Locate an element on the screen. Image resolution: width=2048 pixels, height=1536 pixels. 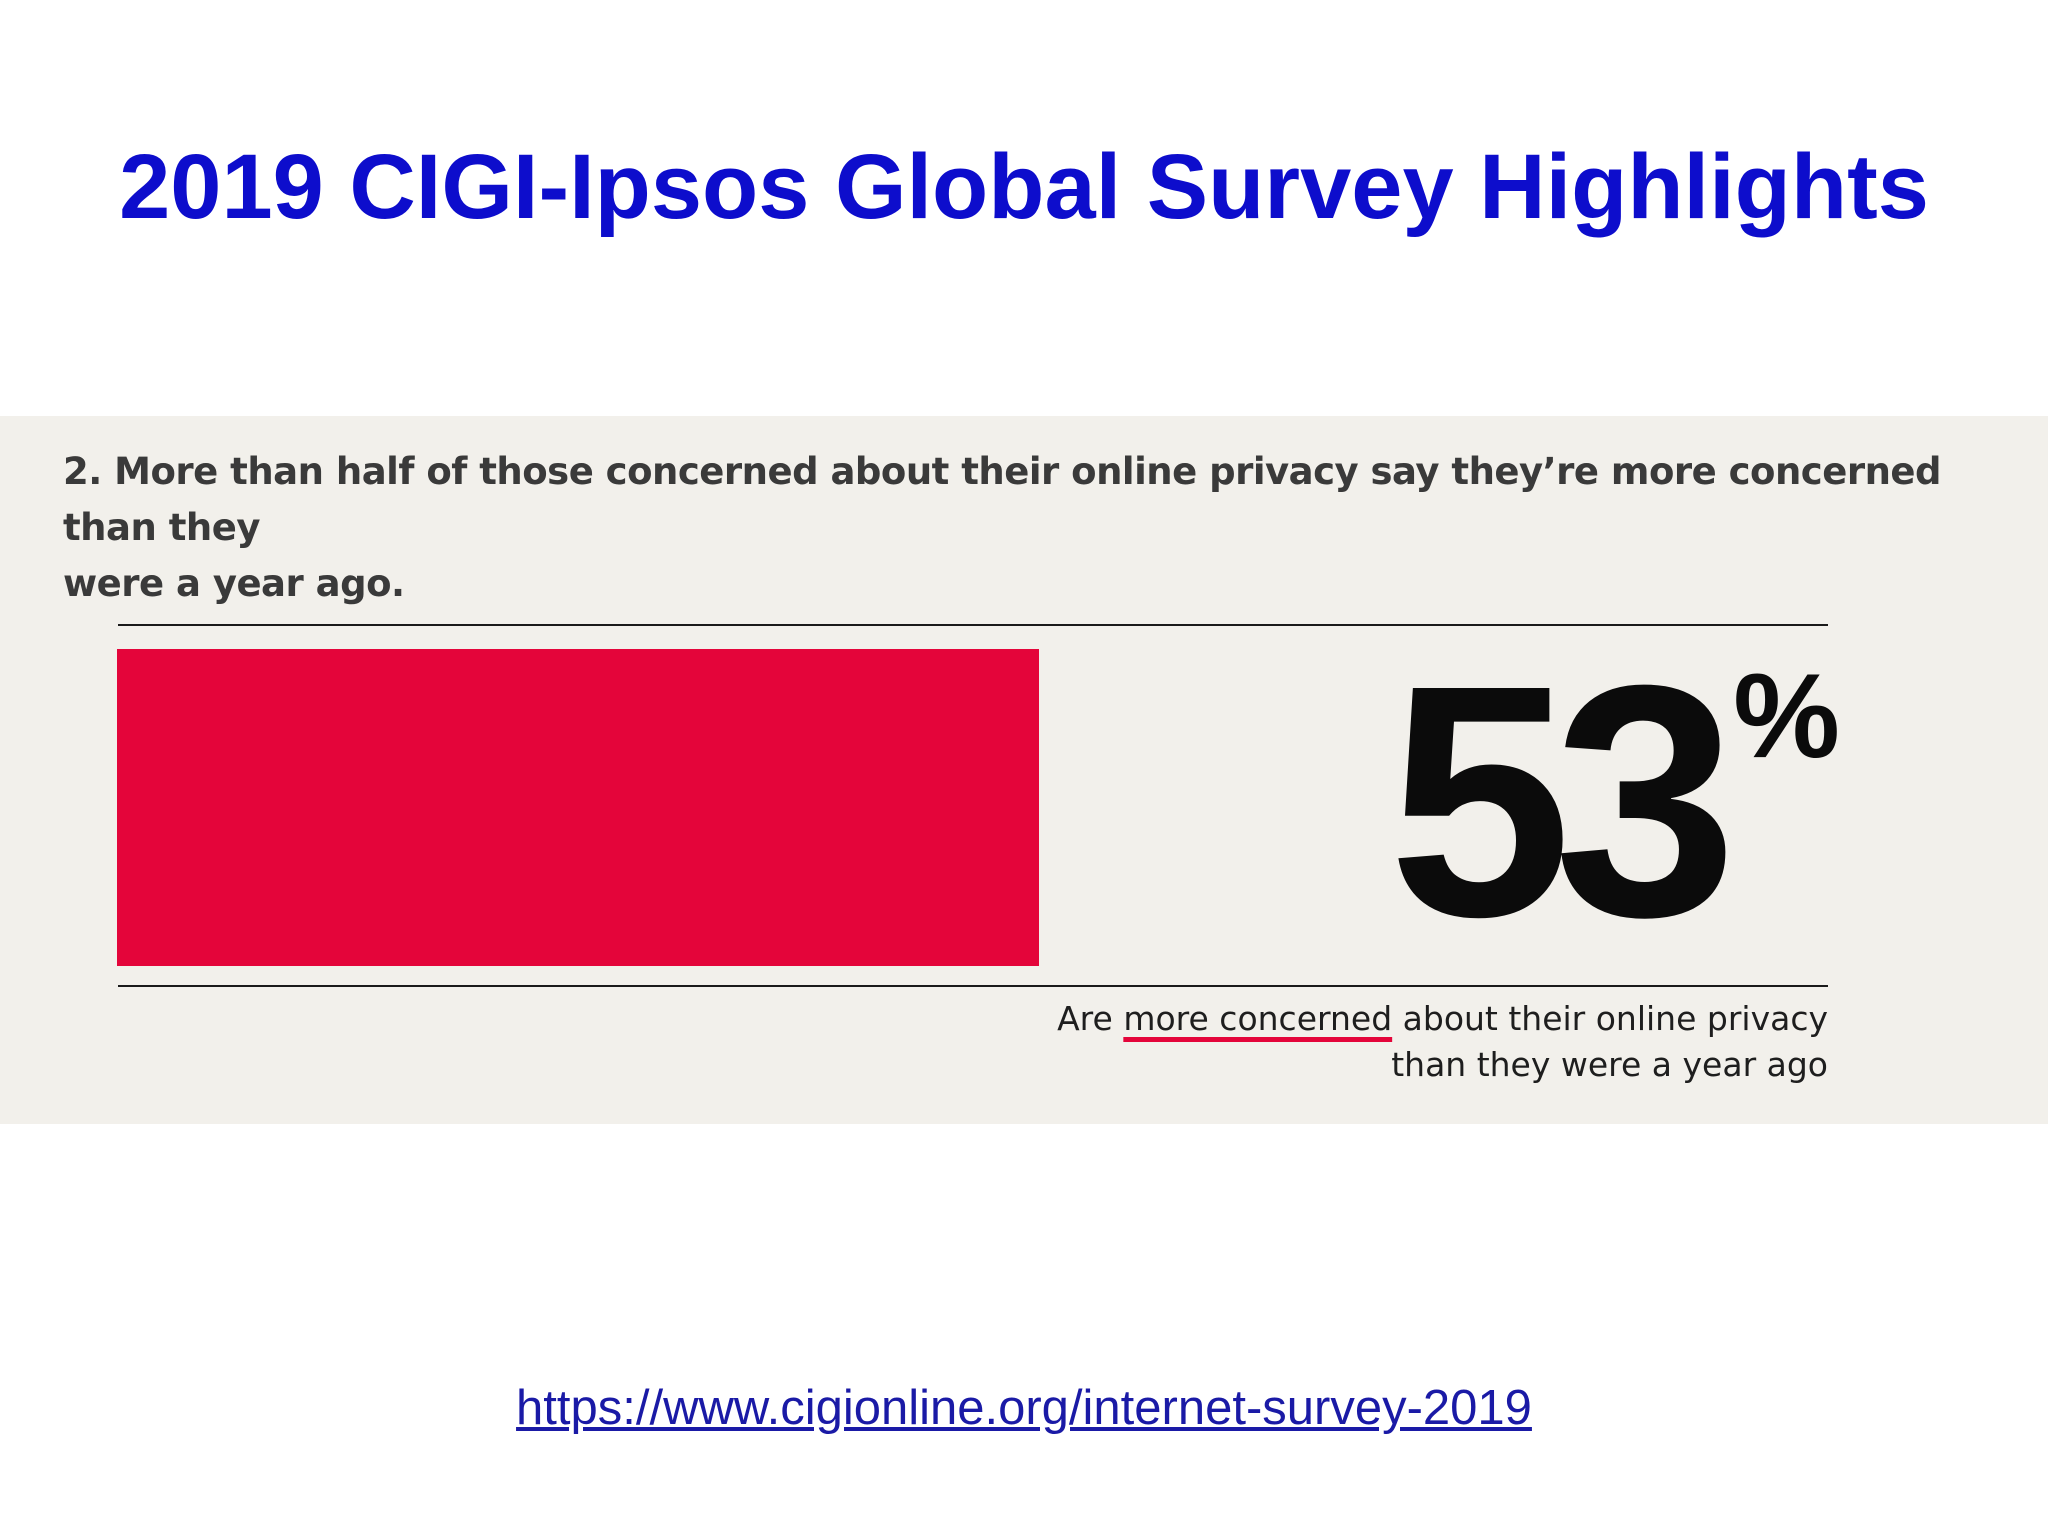
caption-highlight: more concerned is located at coordinates (1258, 1018).